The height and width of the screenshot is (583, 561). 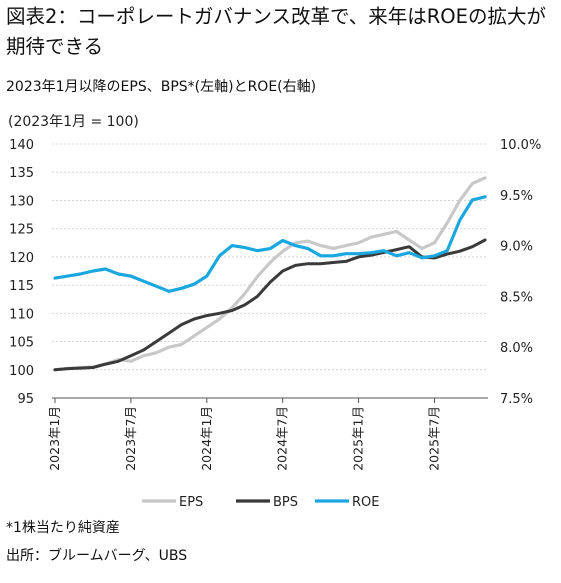 What do you see at coordinates (260, 502) in the screenshot?
I see `legend: EPS BPS ROE` at bounding box center [260, 502].